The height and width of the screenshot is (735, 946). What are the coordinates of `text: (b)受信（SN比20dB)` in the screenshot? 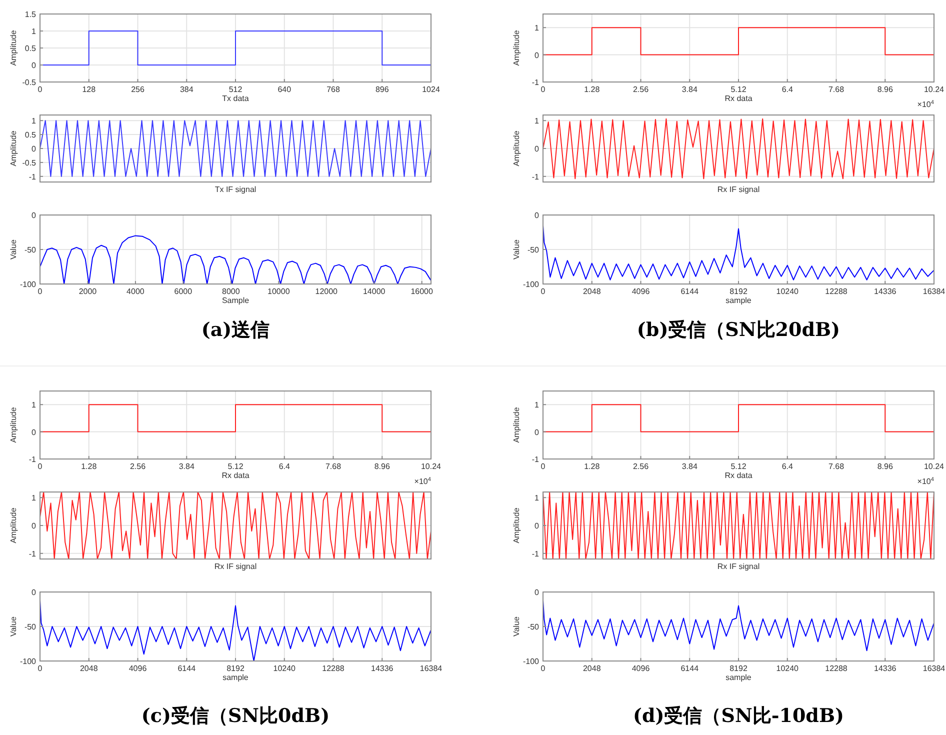 It's located at (738, 330).